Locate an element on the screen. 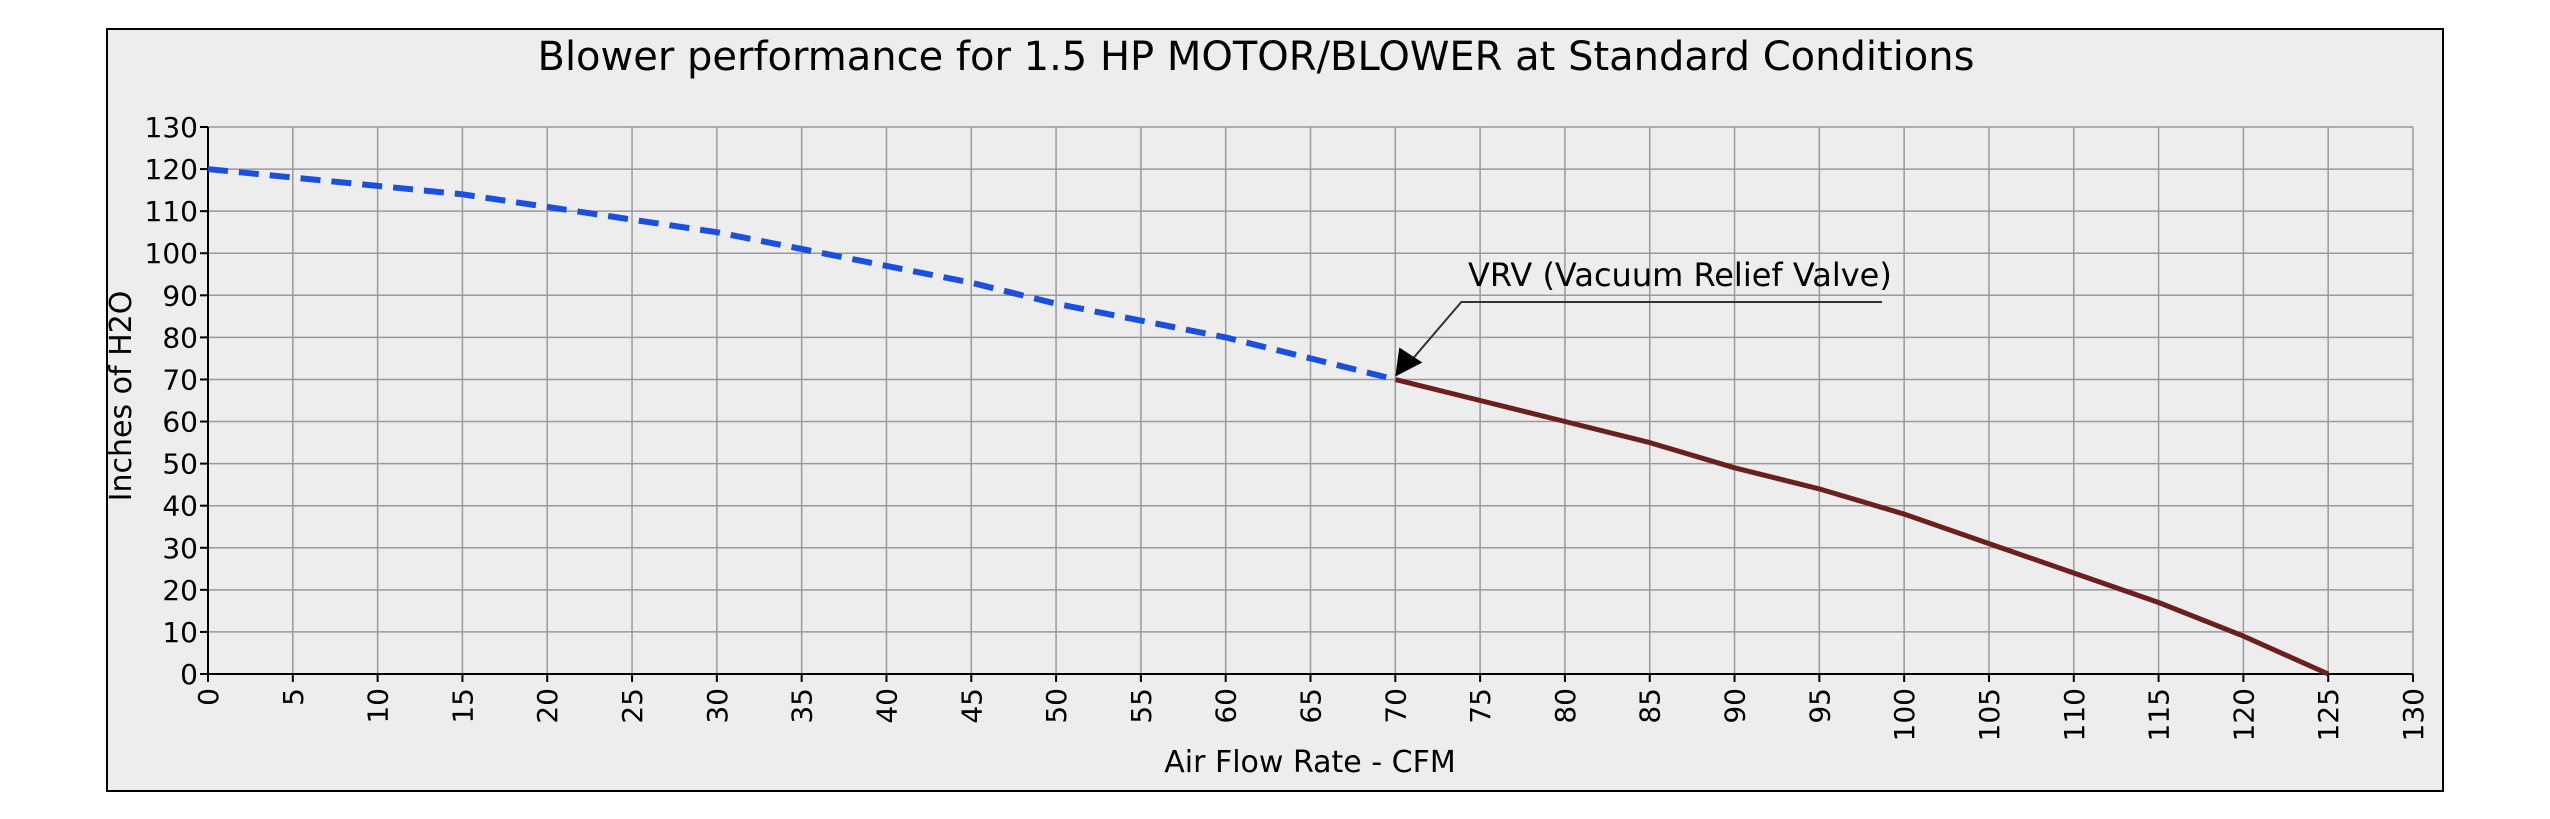 This screenshot has height=819, width=2550. x-tick-label: 30 is located at coordinates (717, 706).